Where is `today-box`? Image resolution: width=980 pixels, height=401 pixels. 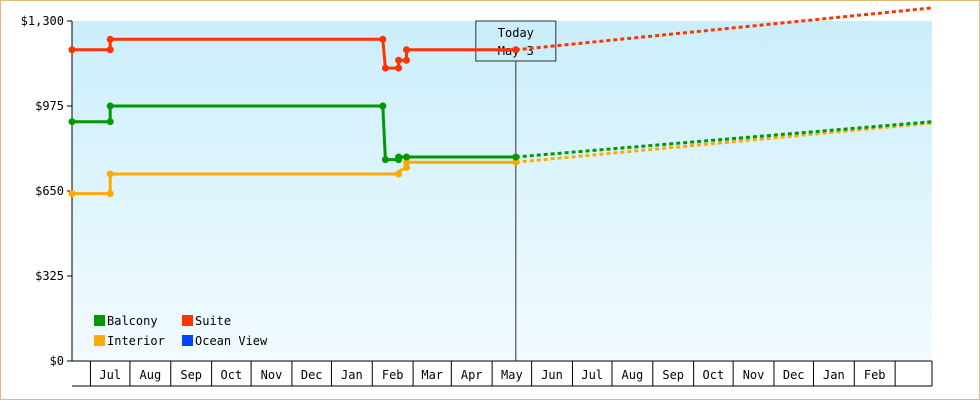 today-box is located at coordinates (516, 41).